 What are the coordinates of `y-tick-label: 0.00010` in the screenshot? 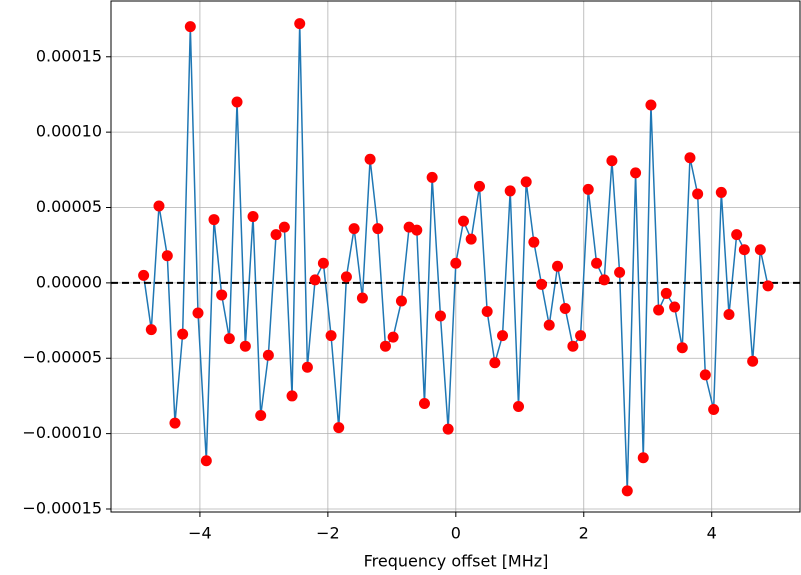 It's located at (69, 131).